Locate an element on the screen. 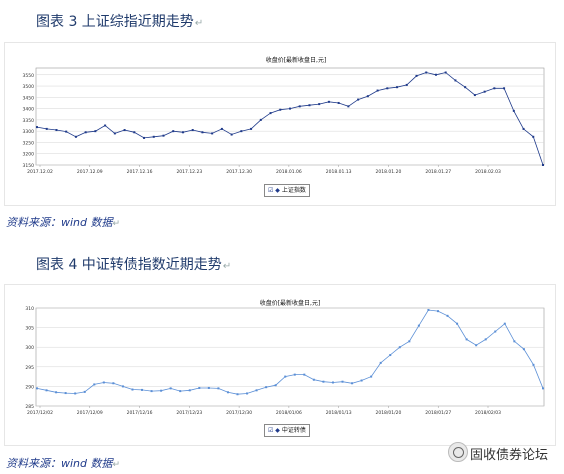  figure2-caption: 图表 4 中证转债指数近期走势↵ is located at coordinates (133, 264).